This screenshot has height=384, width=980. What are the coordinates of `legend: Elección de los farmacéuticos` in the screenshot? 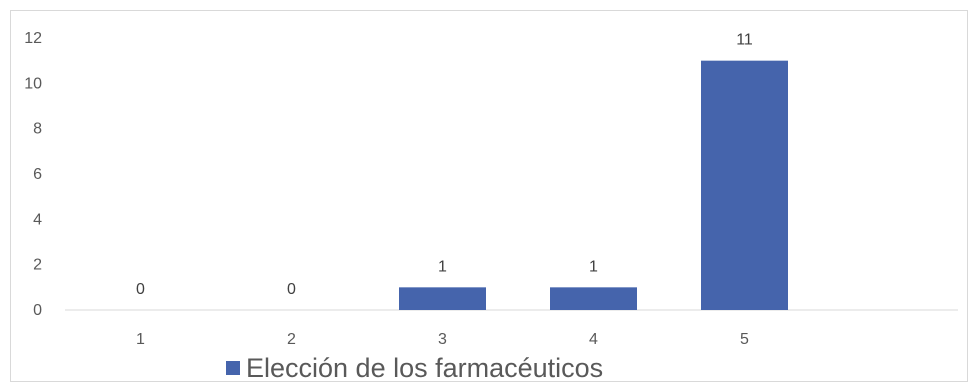 It's located at (414, 368).